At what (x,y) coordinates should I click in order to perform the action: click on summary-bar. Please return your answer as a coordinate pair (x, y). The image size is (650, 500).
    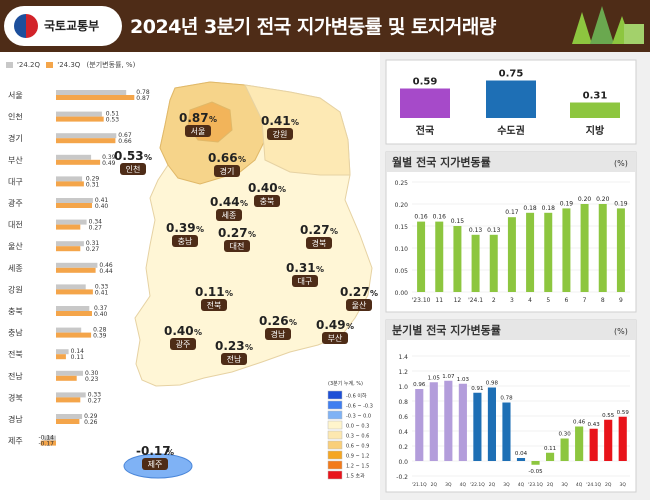
    Looking at the image, I should click on (595, 110).